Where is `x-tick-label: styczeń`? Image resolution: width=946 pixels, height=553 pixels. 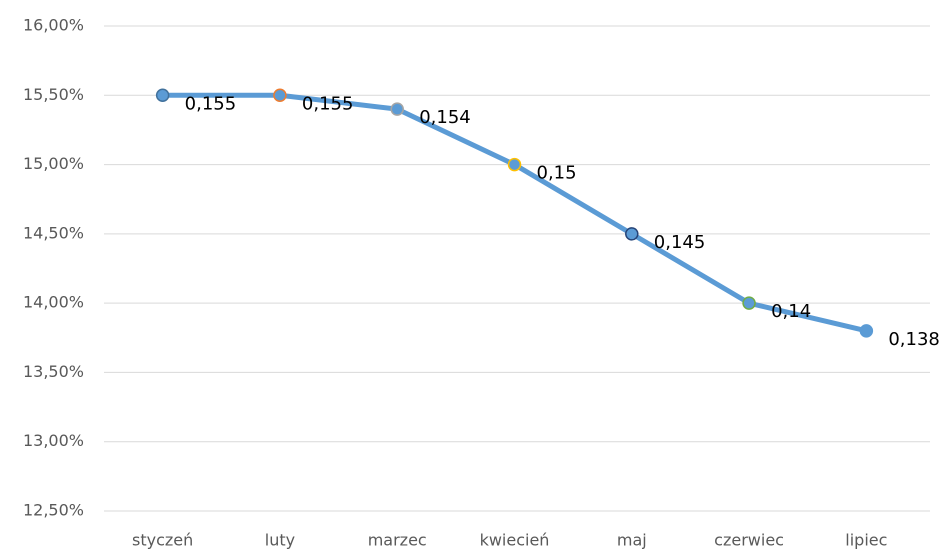 x-tick-label: styczeń is located at coordinates (162, 540).